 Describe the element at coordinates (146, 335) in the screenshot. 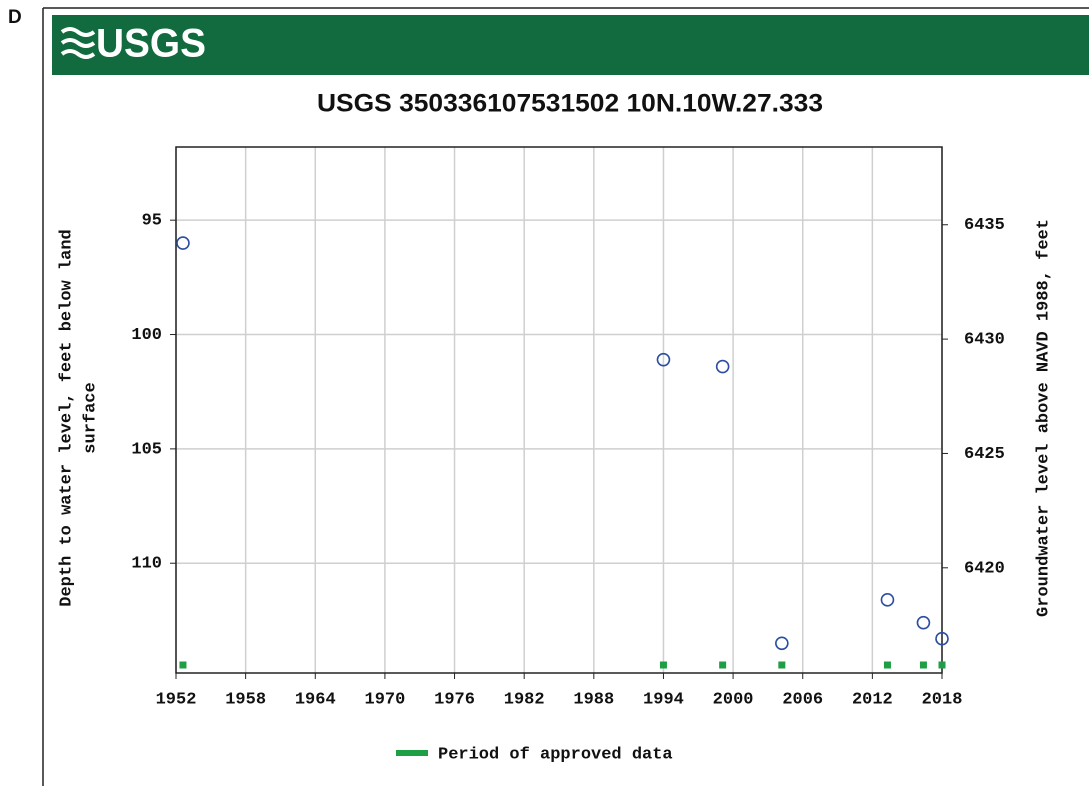

I see `y-tick-label: 100` at that location.